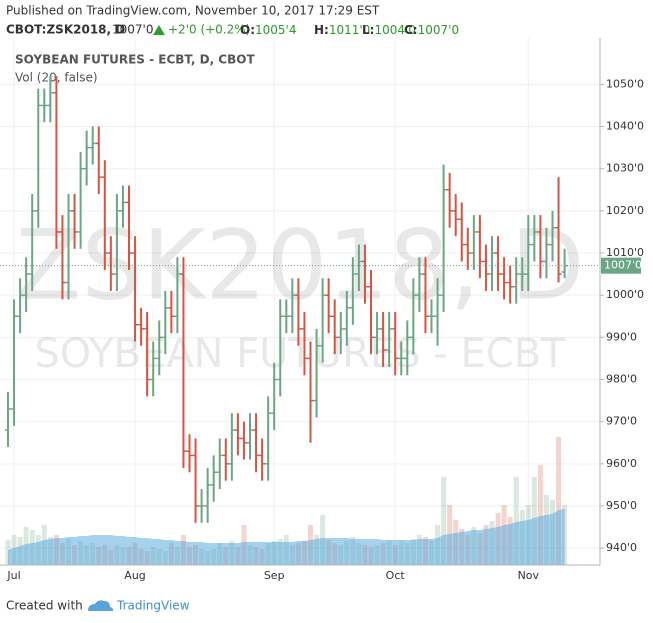 The width and height of the screenshot is (653, 623). What do you see at coordinates (411, 30) in the screenshot?
I see `ohlc-label: C:` at bounding box center [411, 30].